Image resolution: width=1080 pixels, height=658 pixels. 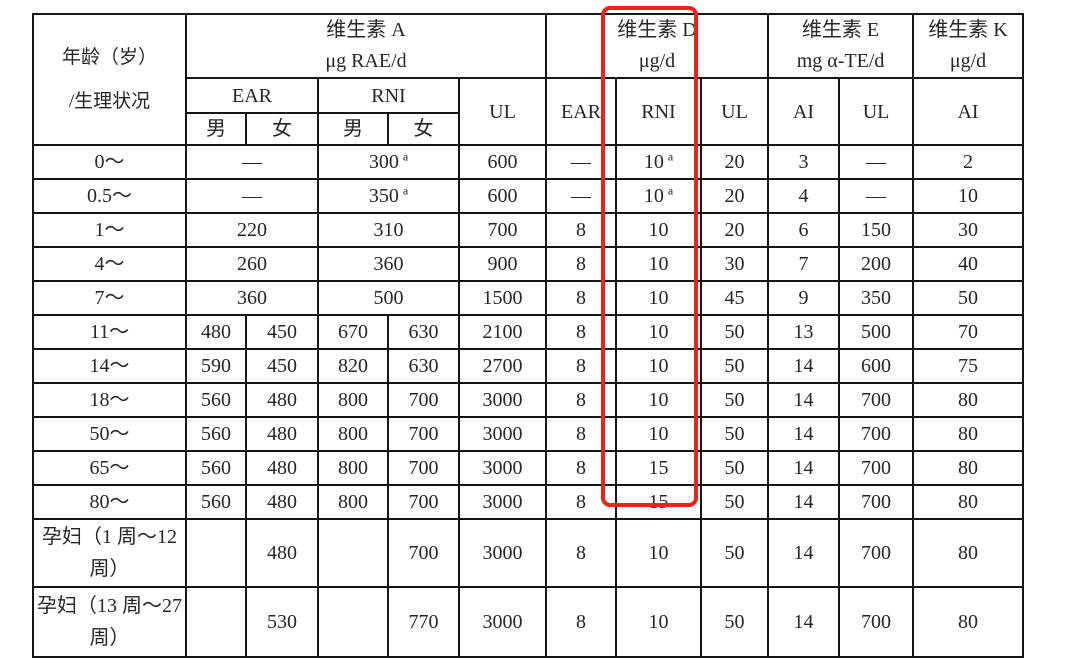 I want to click on table-cell: 20, so click(x=734, y=162).